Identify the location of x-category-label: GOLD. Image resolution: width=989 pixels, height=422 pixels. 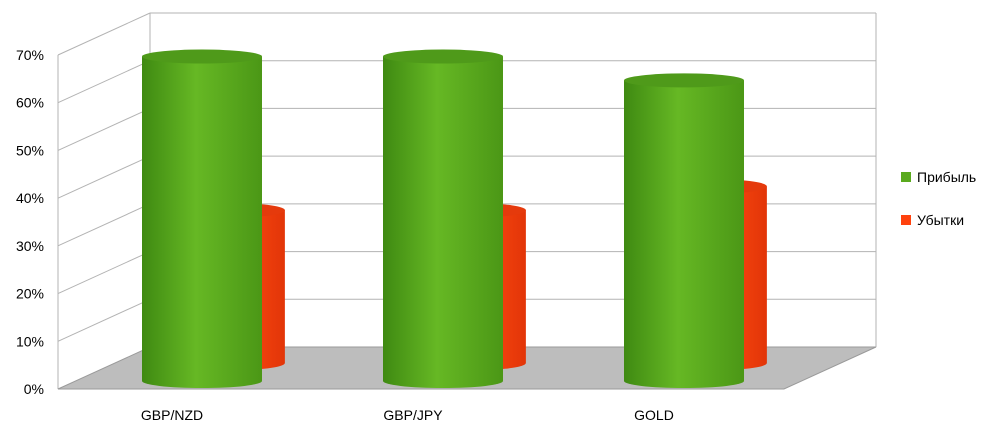
(654, 414).